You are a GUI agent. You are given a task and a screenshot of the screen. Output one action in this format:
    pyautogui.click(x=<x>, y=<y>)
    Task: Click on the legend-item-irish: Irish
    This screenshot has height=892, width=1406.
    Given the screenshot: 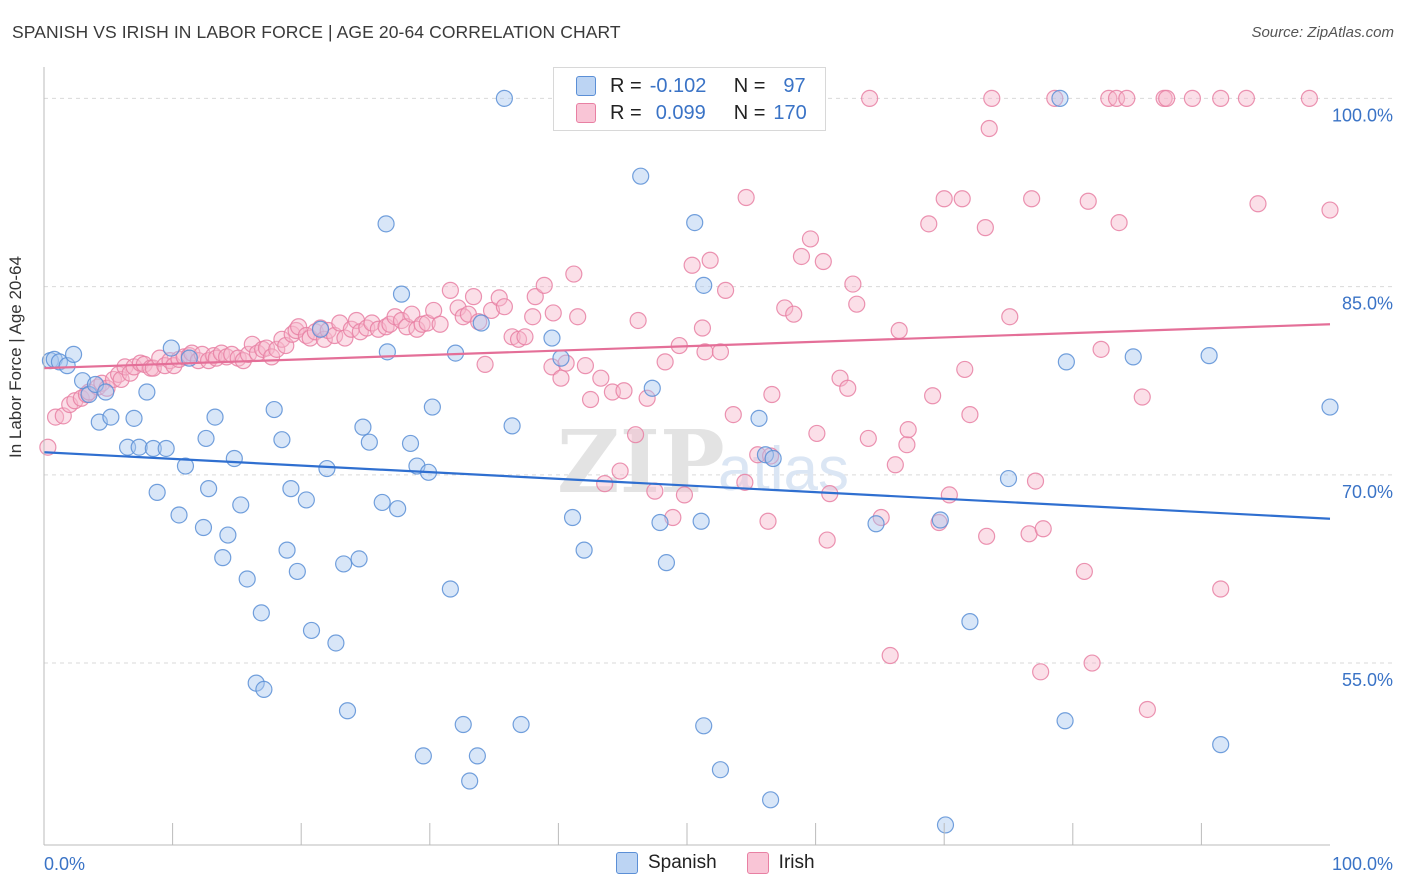 What is the action you would take?
    pyautogui.click(x=780, y=863)
    